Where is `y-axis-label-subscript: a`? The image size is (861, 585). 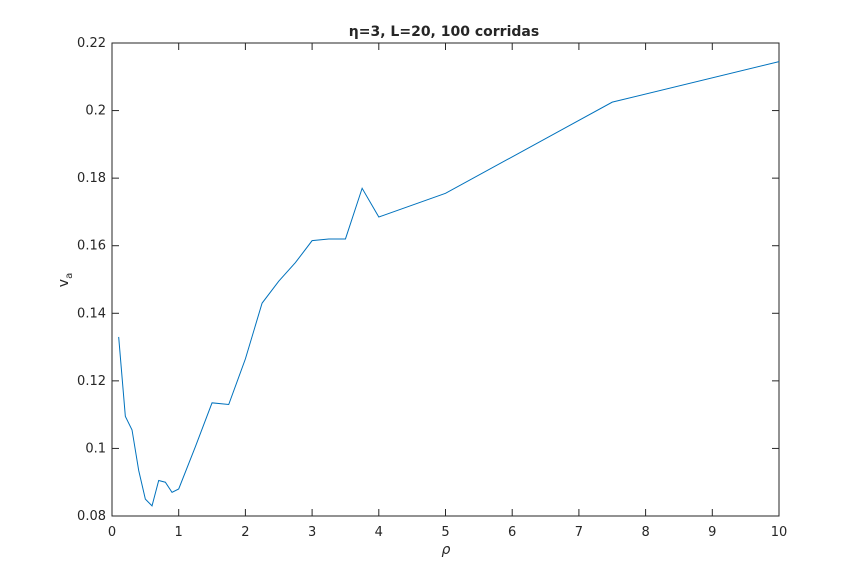 y-axis-label-subscript: a is located at coordinates (69, 276).